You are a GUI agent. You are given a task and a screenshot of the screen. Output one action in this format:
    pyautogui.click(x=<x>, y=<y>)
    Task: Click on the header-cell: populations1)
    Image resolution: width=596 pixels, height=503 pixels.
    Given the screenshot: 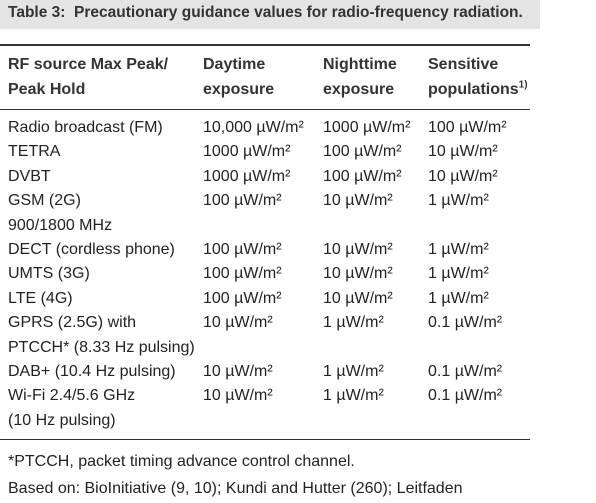 What is the action you would take?
    pyautogui.click(x=478, y=90)
    